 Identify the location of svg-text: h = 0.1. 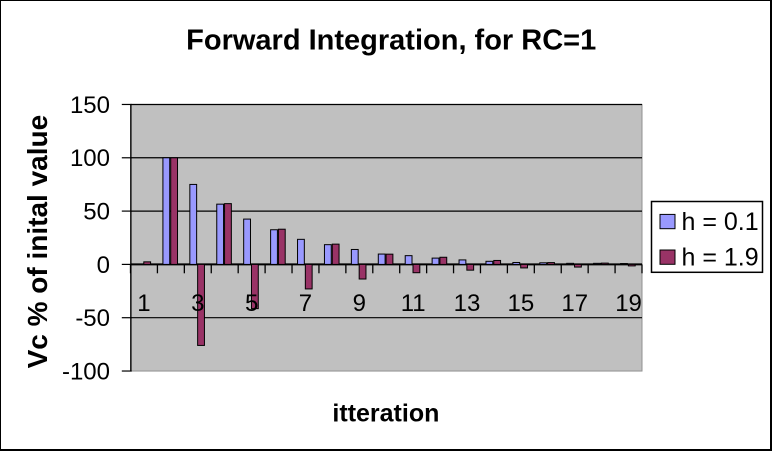
(720, 222).